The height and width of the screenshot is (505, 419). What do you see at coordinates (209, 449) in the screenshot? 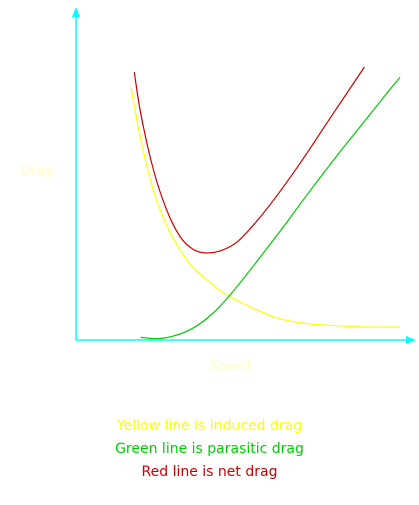
I see `caption-parasitic: Green line is parasitic drag` at bounding box center [209, 449].